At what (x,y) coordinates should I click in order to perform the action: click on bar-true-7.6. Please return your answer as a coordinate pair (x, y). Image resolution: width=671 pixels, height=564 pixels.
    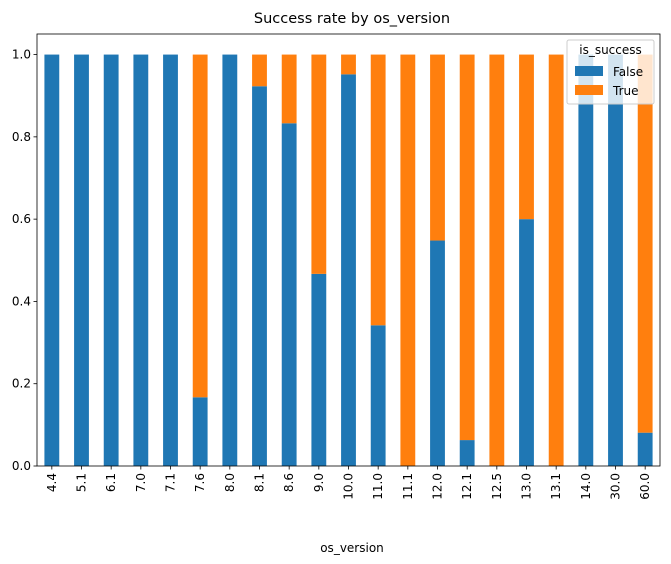
    Looking at the image, I should click on (200, 226).